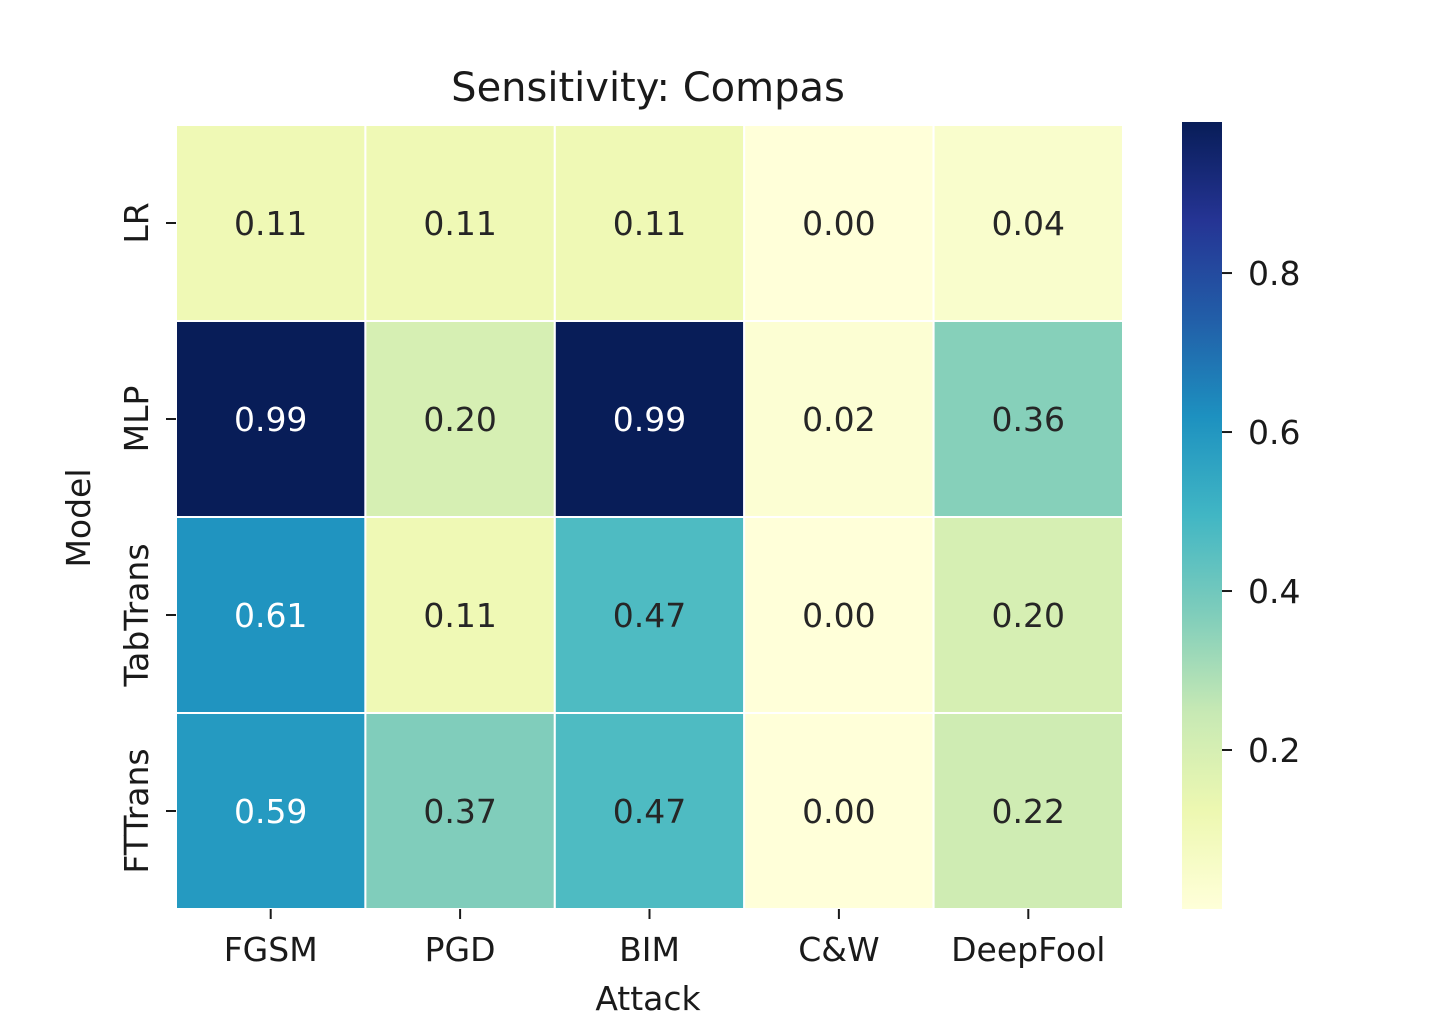 The height and width of the screenshot is (1022, 1435). I want to click on colorbar-tick-label: 0.4, so click(1274, 591).